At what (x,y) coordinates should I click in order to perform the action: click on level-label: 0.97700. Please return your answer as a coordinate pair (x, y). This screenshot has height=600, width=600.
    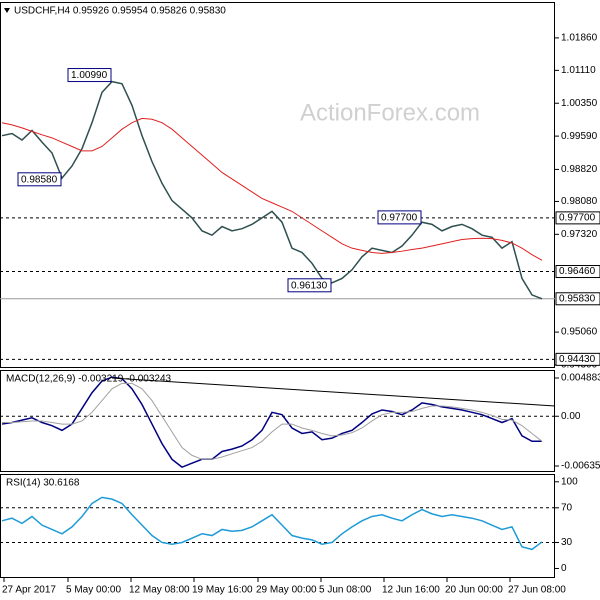
    Looking at the image, I should click on (577, 218).